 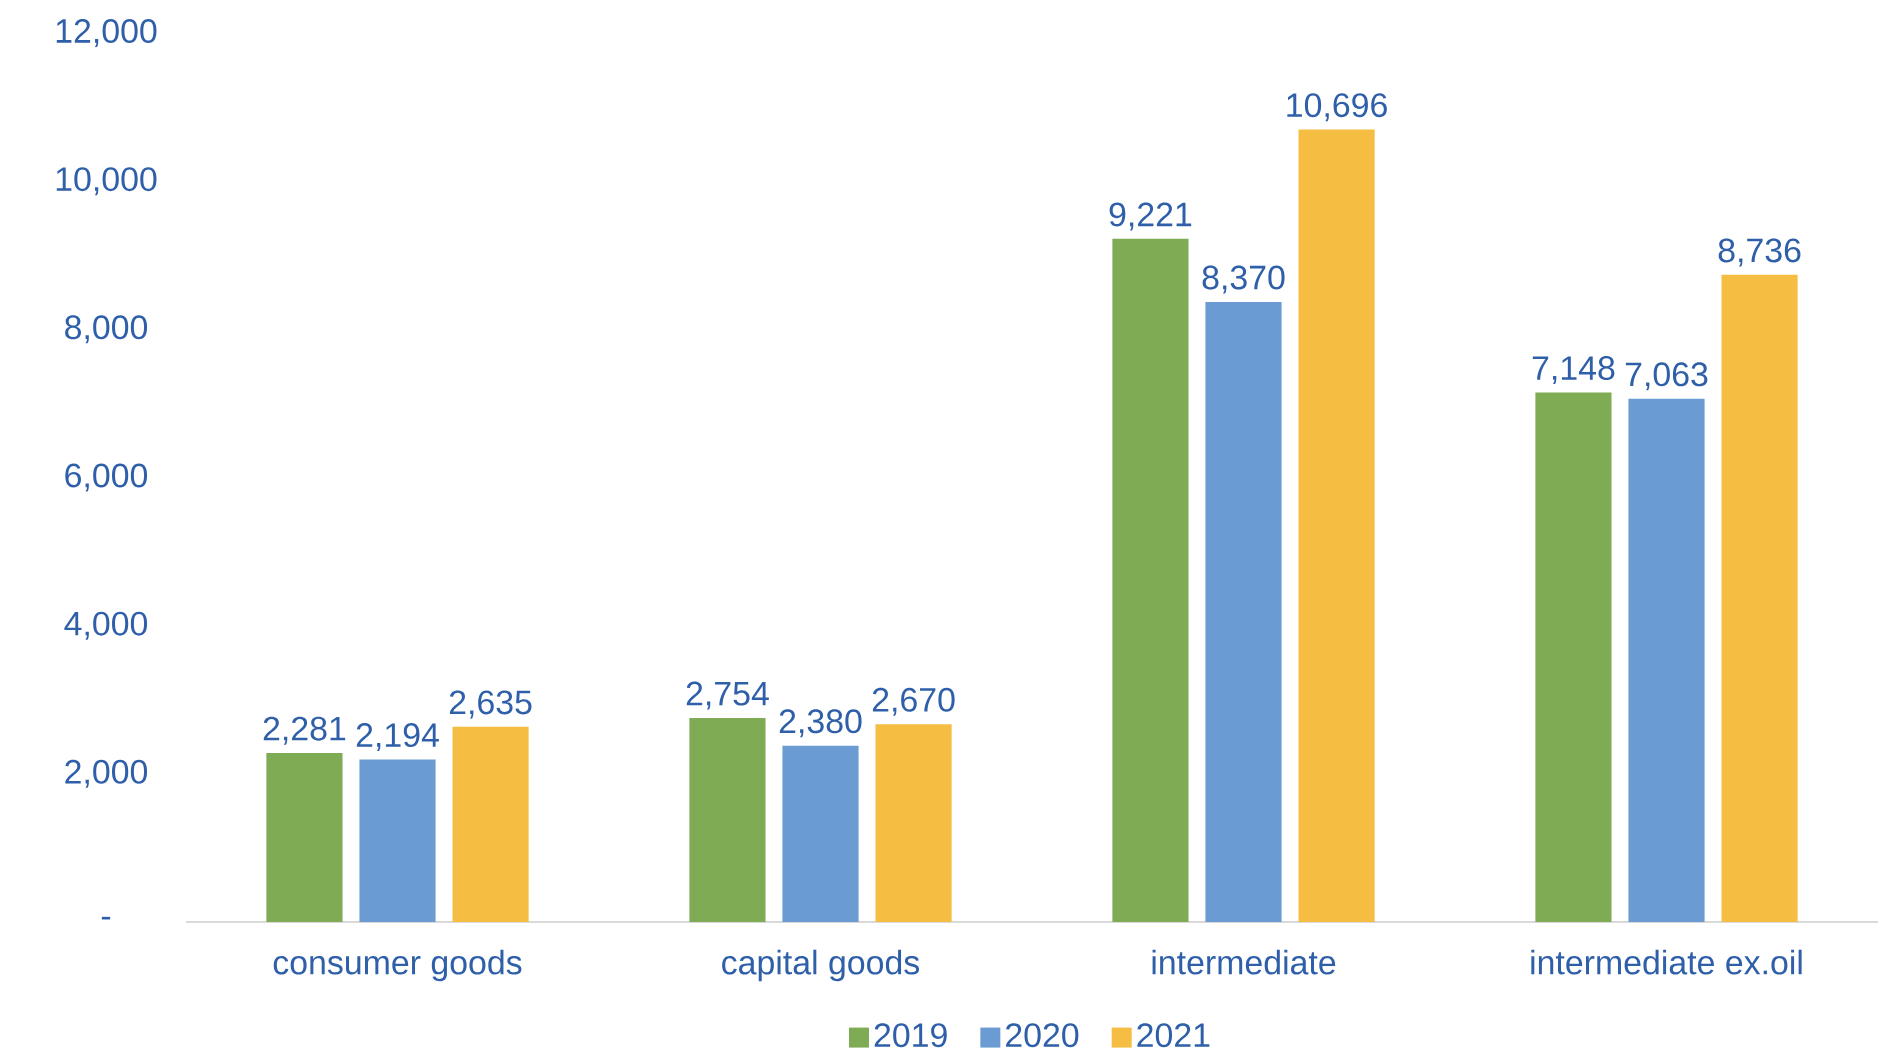 What do you see at coordinates (106, 329) in the screenshot?
I see `y-tick-label: 8,000` at bounding box center [106, 329].